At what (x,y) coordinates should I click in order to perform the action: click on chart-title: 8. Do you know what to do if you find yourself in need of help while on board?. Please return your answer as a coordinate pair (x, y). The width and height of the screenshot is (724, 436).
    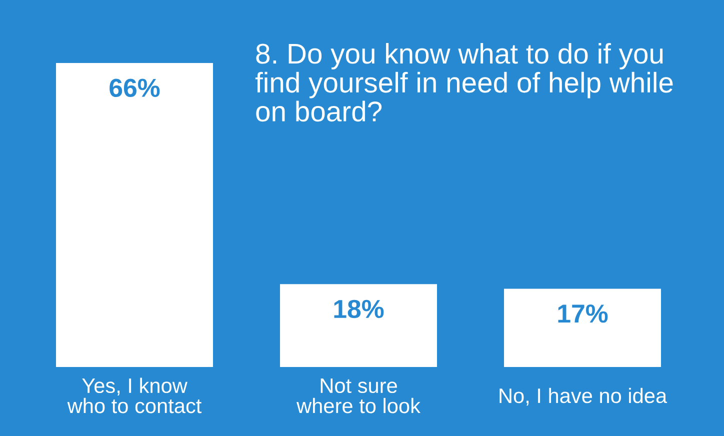
    Looking at the image, I should click on (464, 82).